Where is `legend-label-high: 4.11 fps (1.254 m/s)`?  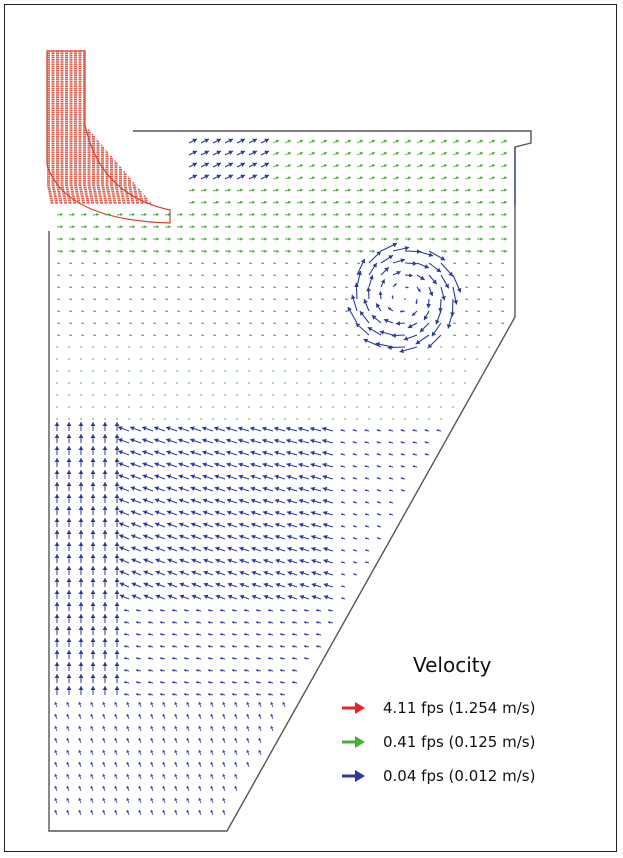
legend-label-high: 4.11 fps (1.254 m/s) is located at coordinates (459, 708).